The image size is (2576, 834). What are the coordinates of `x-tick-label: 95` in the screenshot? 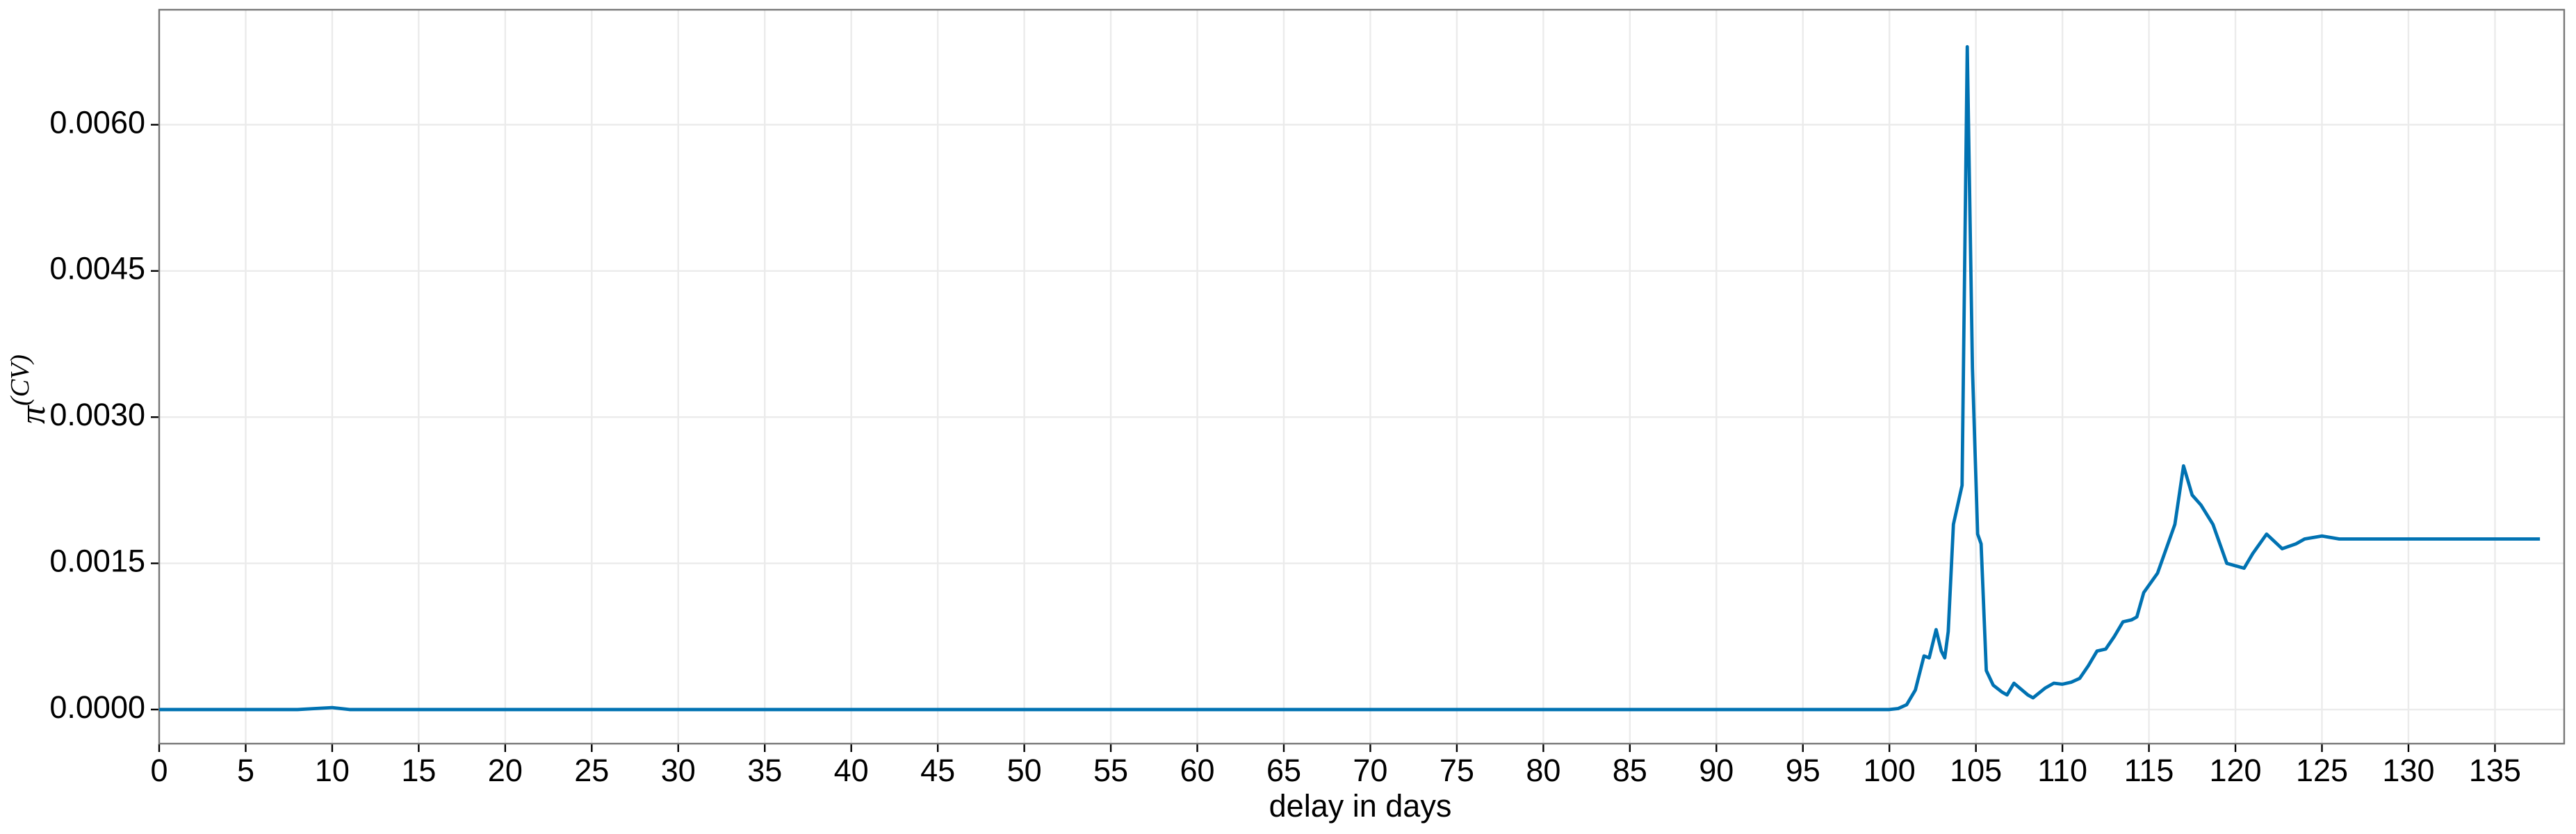 It's located at (1803, 770).